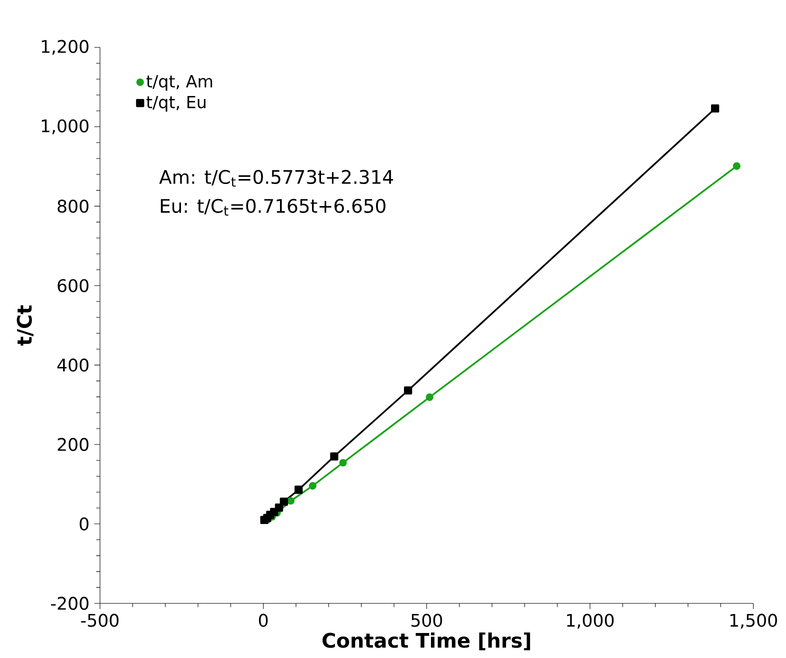  Describe the element at coordinates (65, 47) in the screenshot. I see `y-tick-label: 1,200` at that location.